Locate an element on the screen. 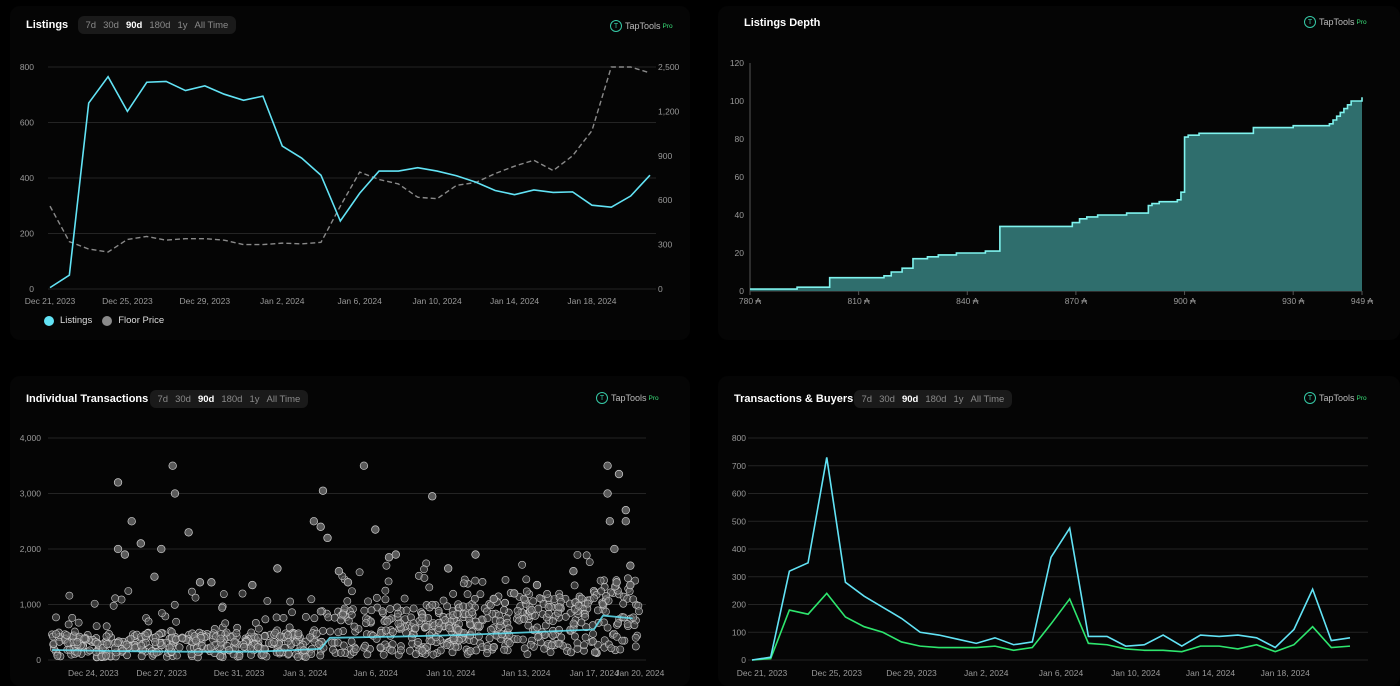 The image size is (1400, 686). series-line-listings is located at coordinates (350, 182).